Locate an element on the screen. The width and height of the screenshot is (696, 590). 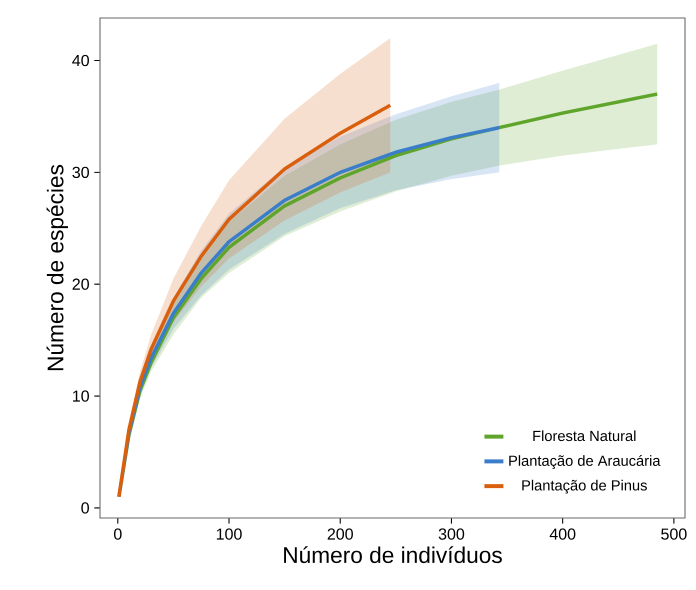
x-tick-label: 300 is located at coordinates (451, 534).